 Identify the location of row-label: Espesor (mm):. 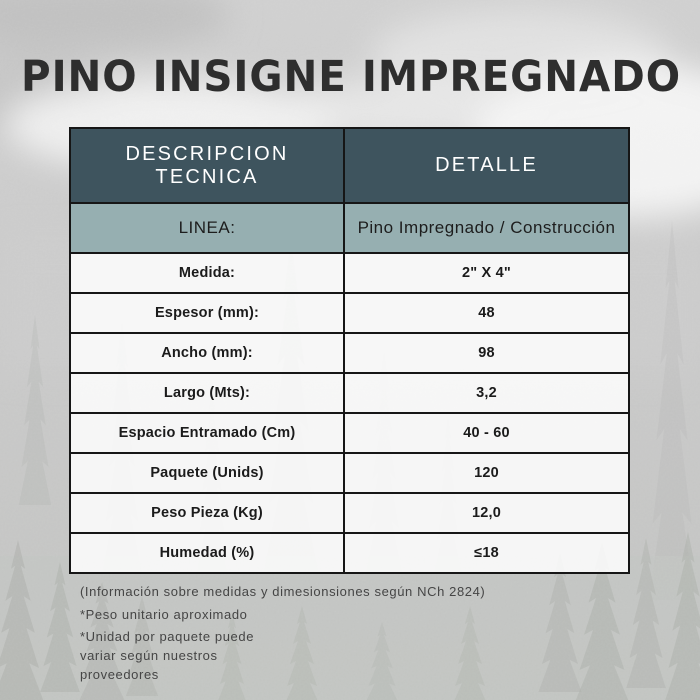
(208, 313).